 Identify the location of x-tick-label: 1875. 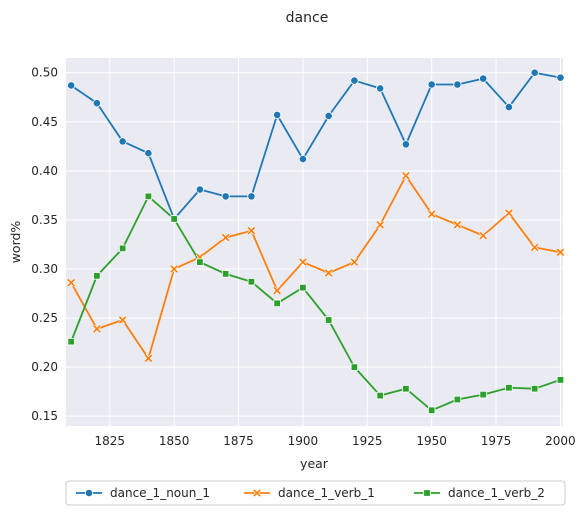
(238, 441).